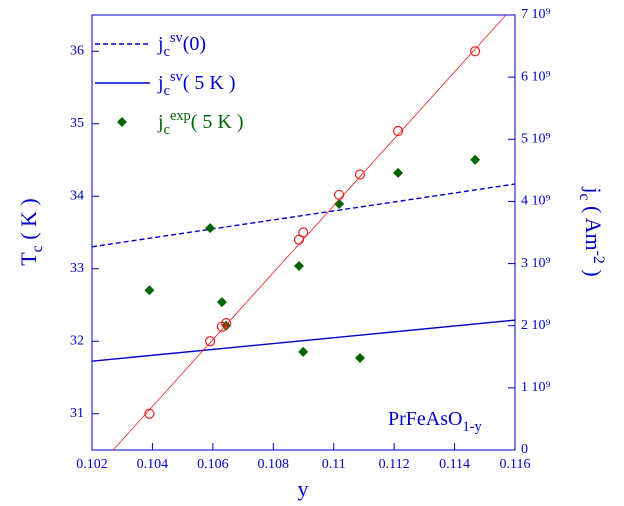 Image resolution: width=624 pixels, height=506 pixels. I want to click on y-tick-label: 34, so click(77, 195).